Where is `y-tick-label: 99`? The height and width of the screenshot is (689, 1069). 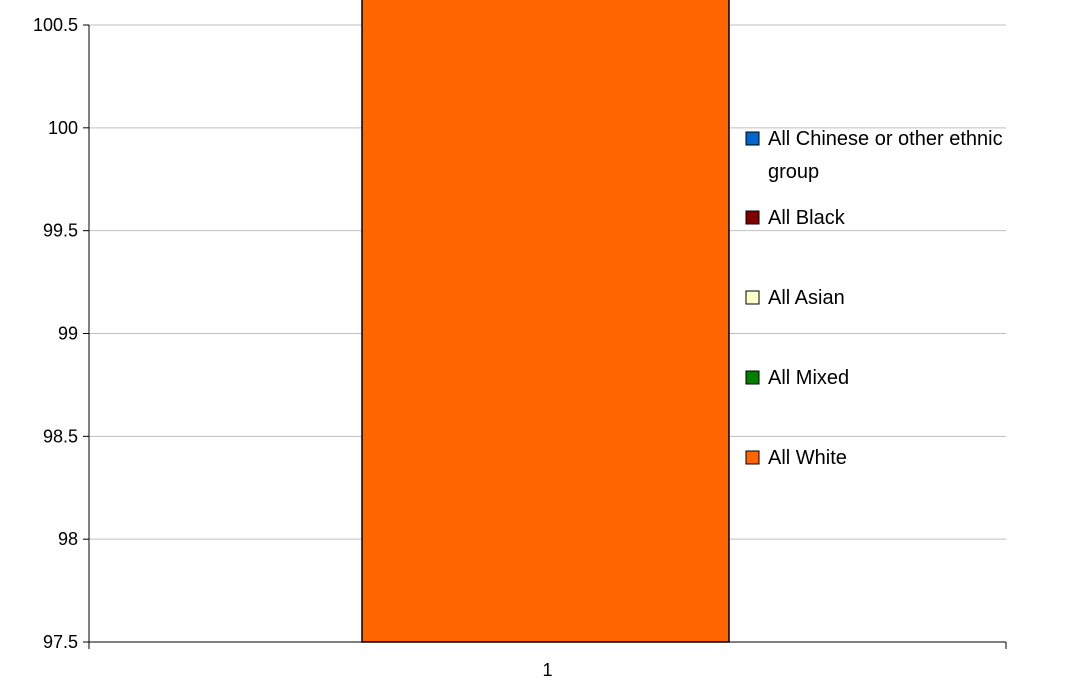 y-tick-label: 99 is located at coordinates (68, 334).